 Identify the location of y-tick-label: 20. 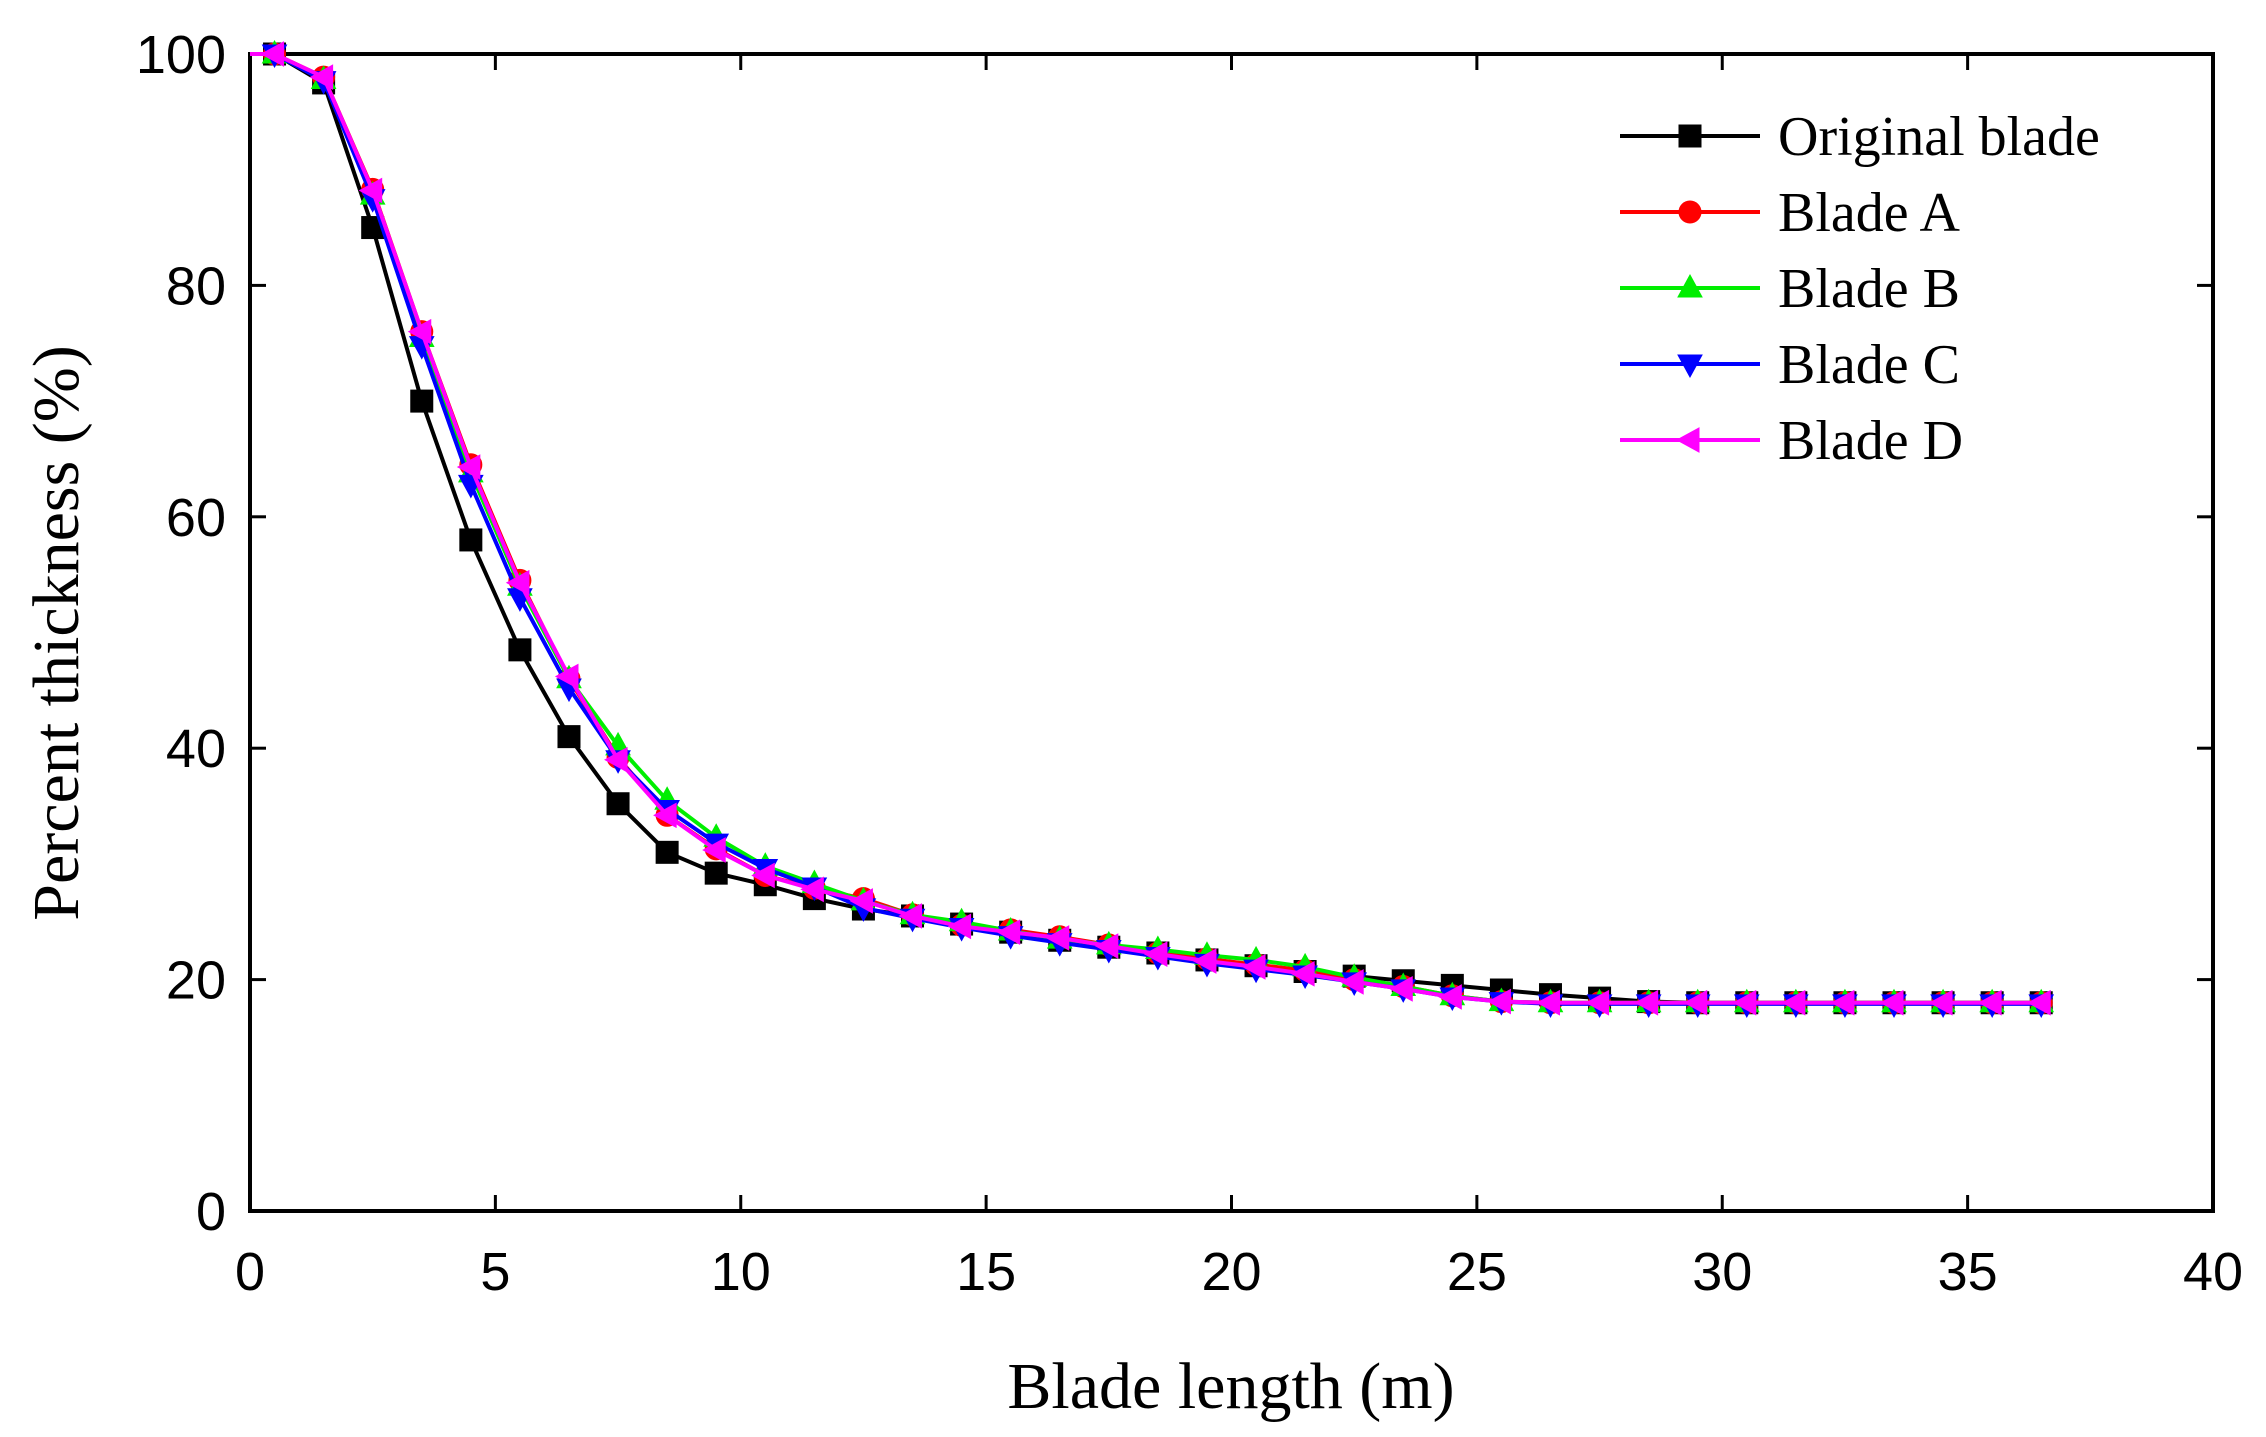
(196, 981).